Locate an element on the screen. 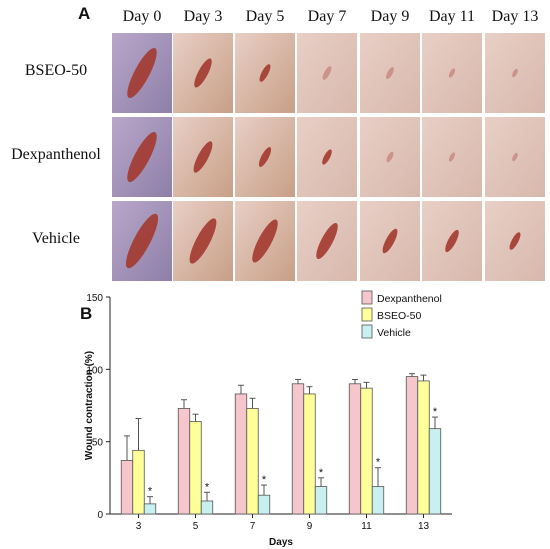 This screenshot has height=549, width=550. row-label: BSEO-50 is located at coordinates (56, 70).